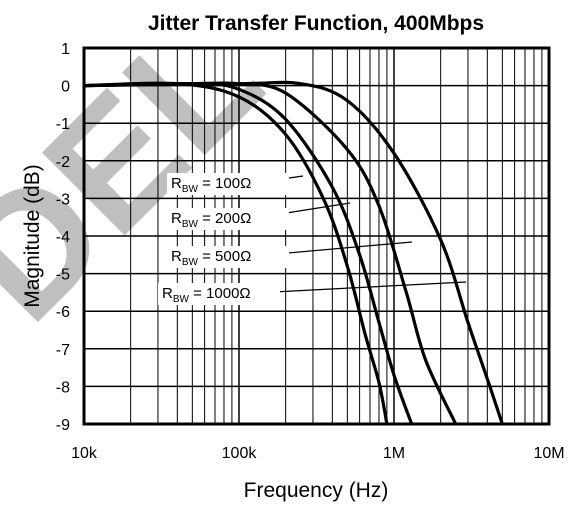 This screenshot has width=577, height=505. I want to click on y-tick-label: -5, so click(63, 275).